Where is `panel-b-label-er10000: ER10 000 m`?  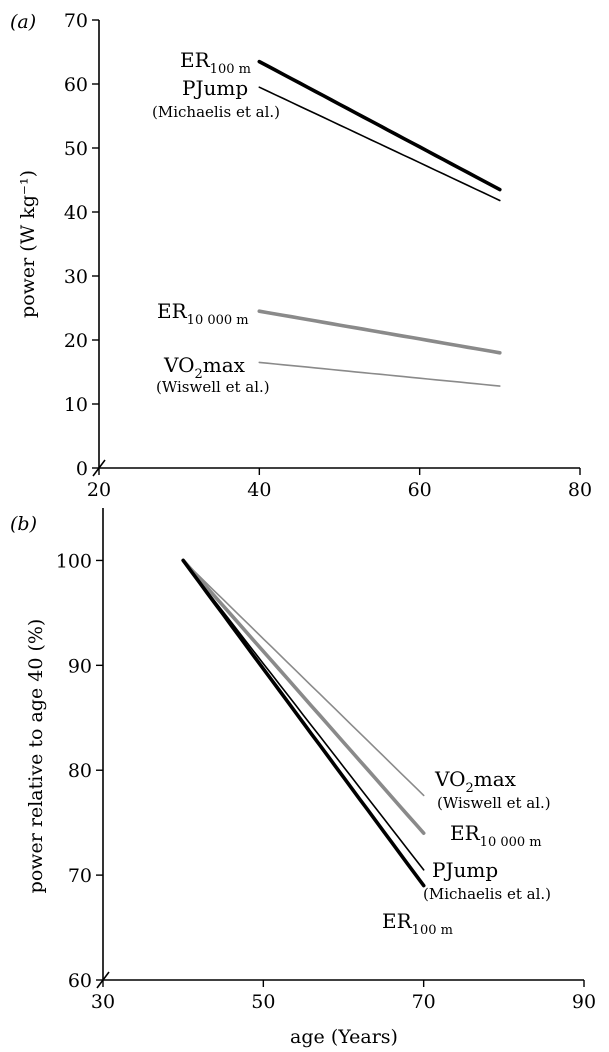
panel-b-label-er10000: ER10 000 m is located at coordinates (496, 835).